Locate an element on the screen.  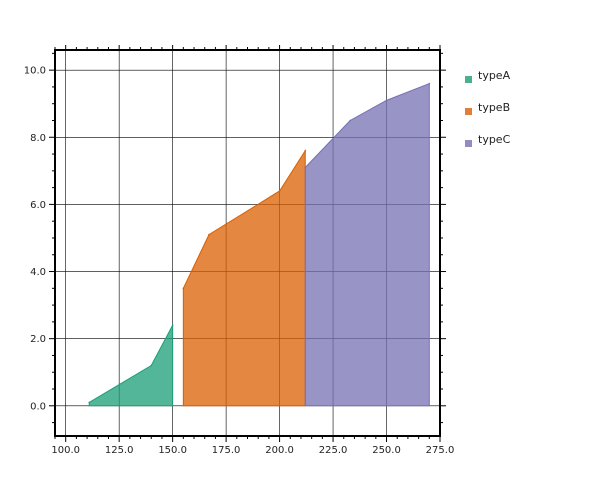
x-tick-label: 275.0 is located at coordinates (440, 450).